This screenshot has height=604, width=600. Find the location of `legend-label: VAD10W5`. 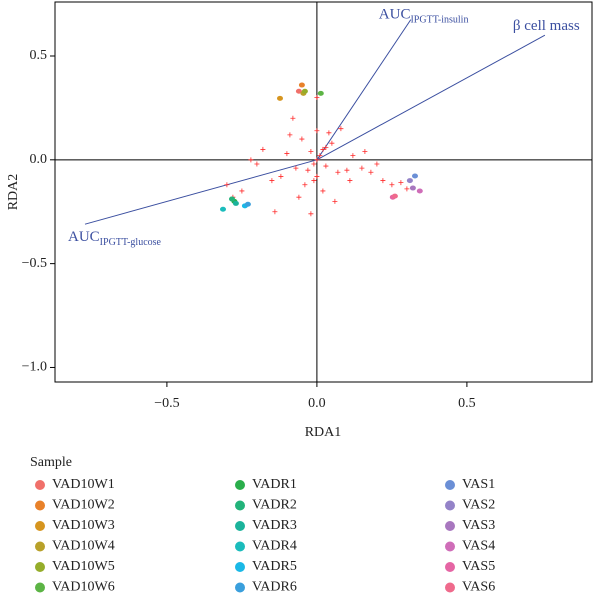

legend-label: VAD10W5 is located at coordinates (83, 566).